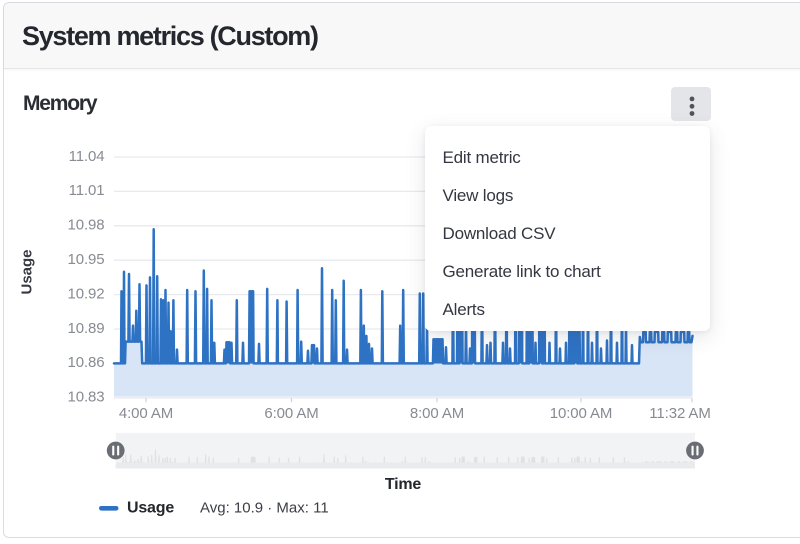  I want to click on svg-text: 10:00 AM, so click(581, 413).